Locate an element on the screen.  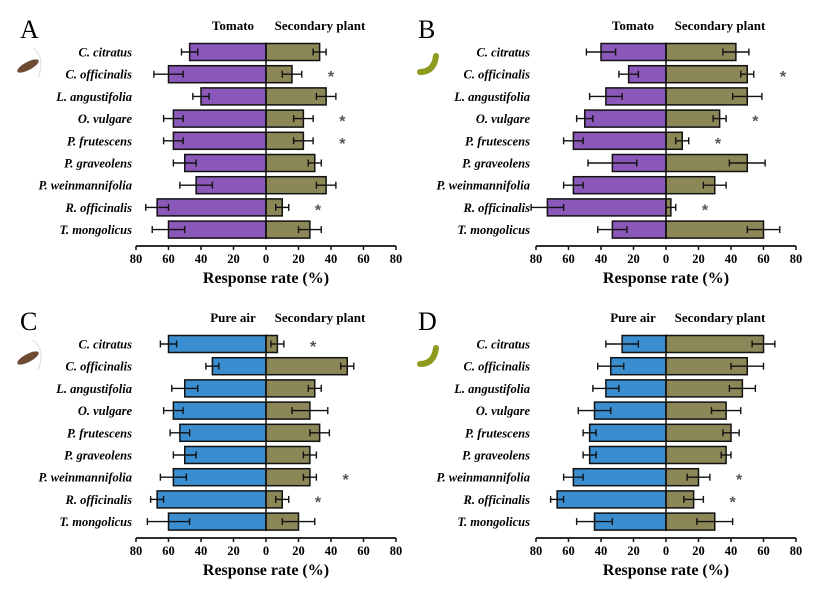
antenna is located at coordinates (37, 355).